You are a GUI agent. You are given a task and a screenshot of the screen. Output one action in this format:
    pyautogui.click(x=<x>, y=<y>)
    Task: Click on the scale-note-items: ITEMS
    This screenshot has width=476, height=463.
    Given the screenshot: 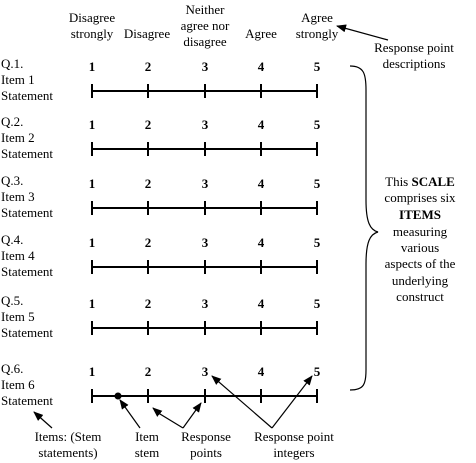 What is the action you would take?
    pyautogui.click(x=420, y=214)
    